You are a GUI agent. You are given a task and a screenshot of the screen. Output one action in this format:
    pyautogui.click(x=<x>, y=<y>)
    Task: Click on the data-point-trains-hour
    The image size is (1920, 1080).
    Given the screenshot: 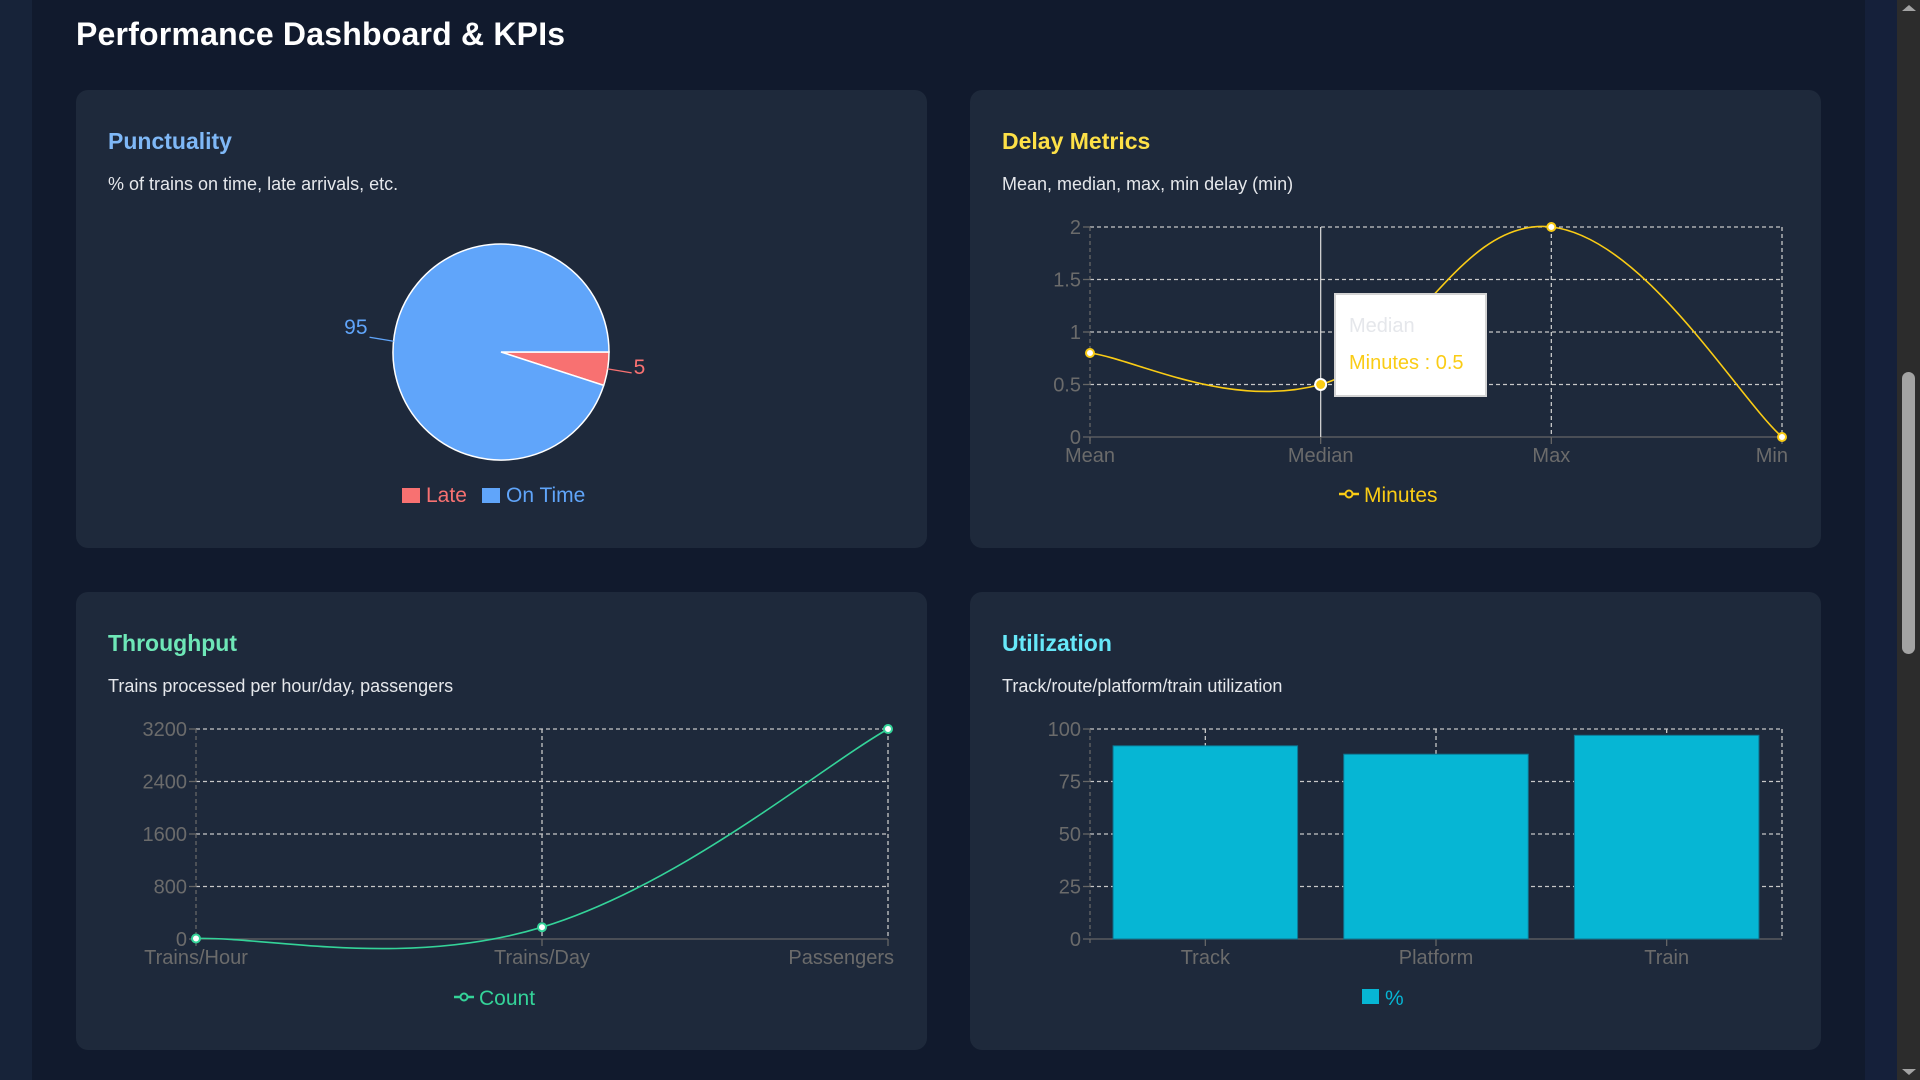 What is the action you would take?
    pyautogui.click(x=196, y=938)
    